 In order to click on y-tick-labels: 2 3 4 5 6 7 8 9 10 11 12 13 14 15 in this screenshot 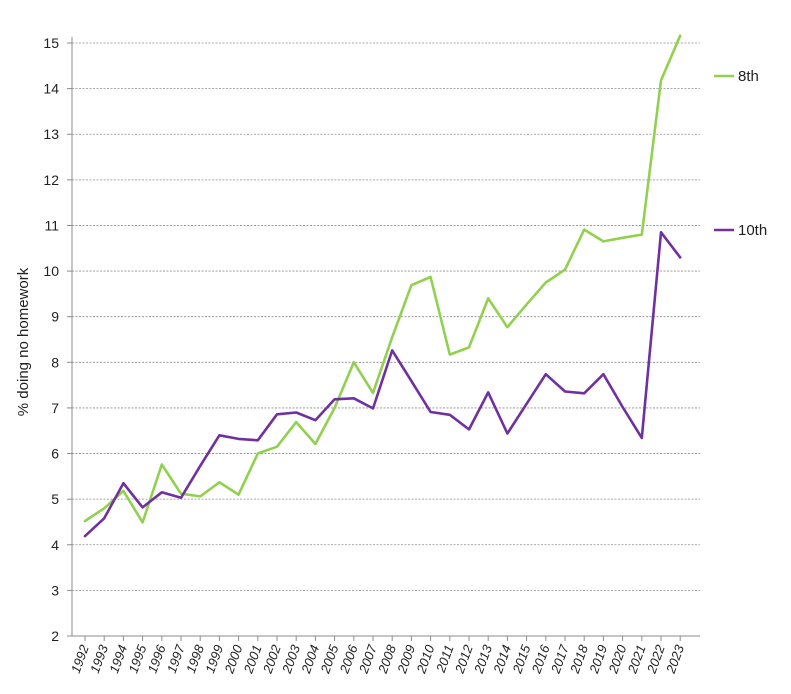, I will do `click(51, 339)`.